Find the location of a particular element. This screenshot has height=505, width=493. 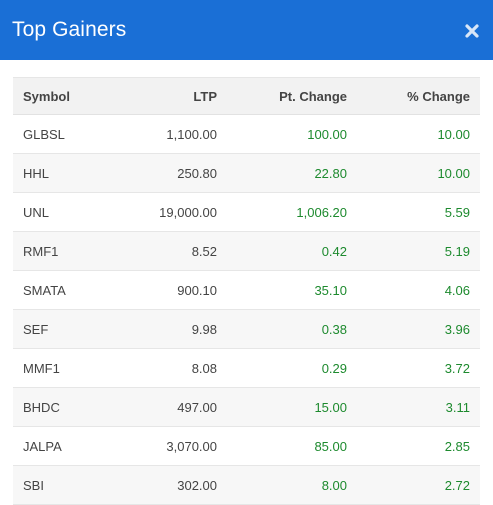

cell-pt-change: 0.38 is located at coordinates (292, 329).